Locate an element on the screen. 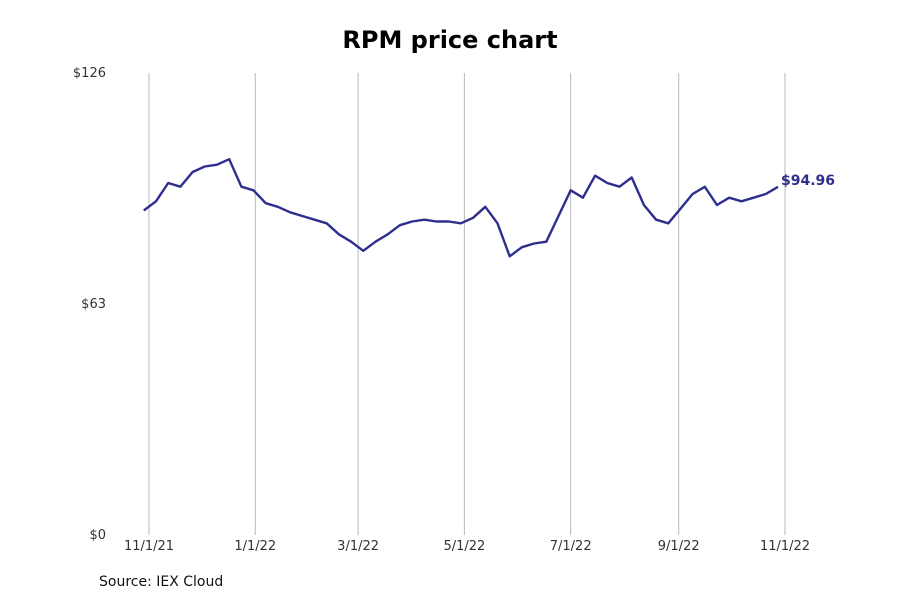  source-note: Source: IEX Cloud is located at coordinates (161, 582).